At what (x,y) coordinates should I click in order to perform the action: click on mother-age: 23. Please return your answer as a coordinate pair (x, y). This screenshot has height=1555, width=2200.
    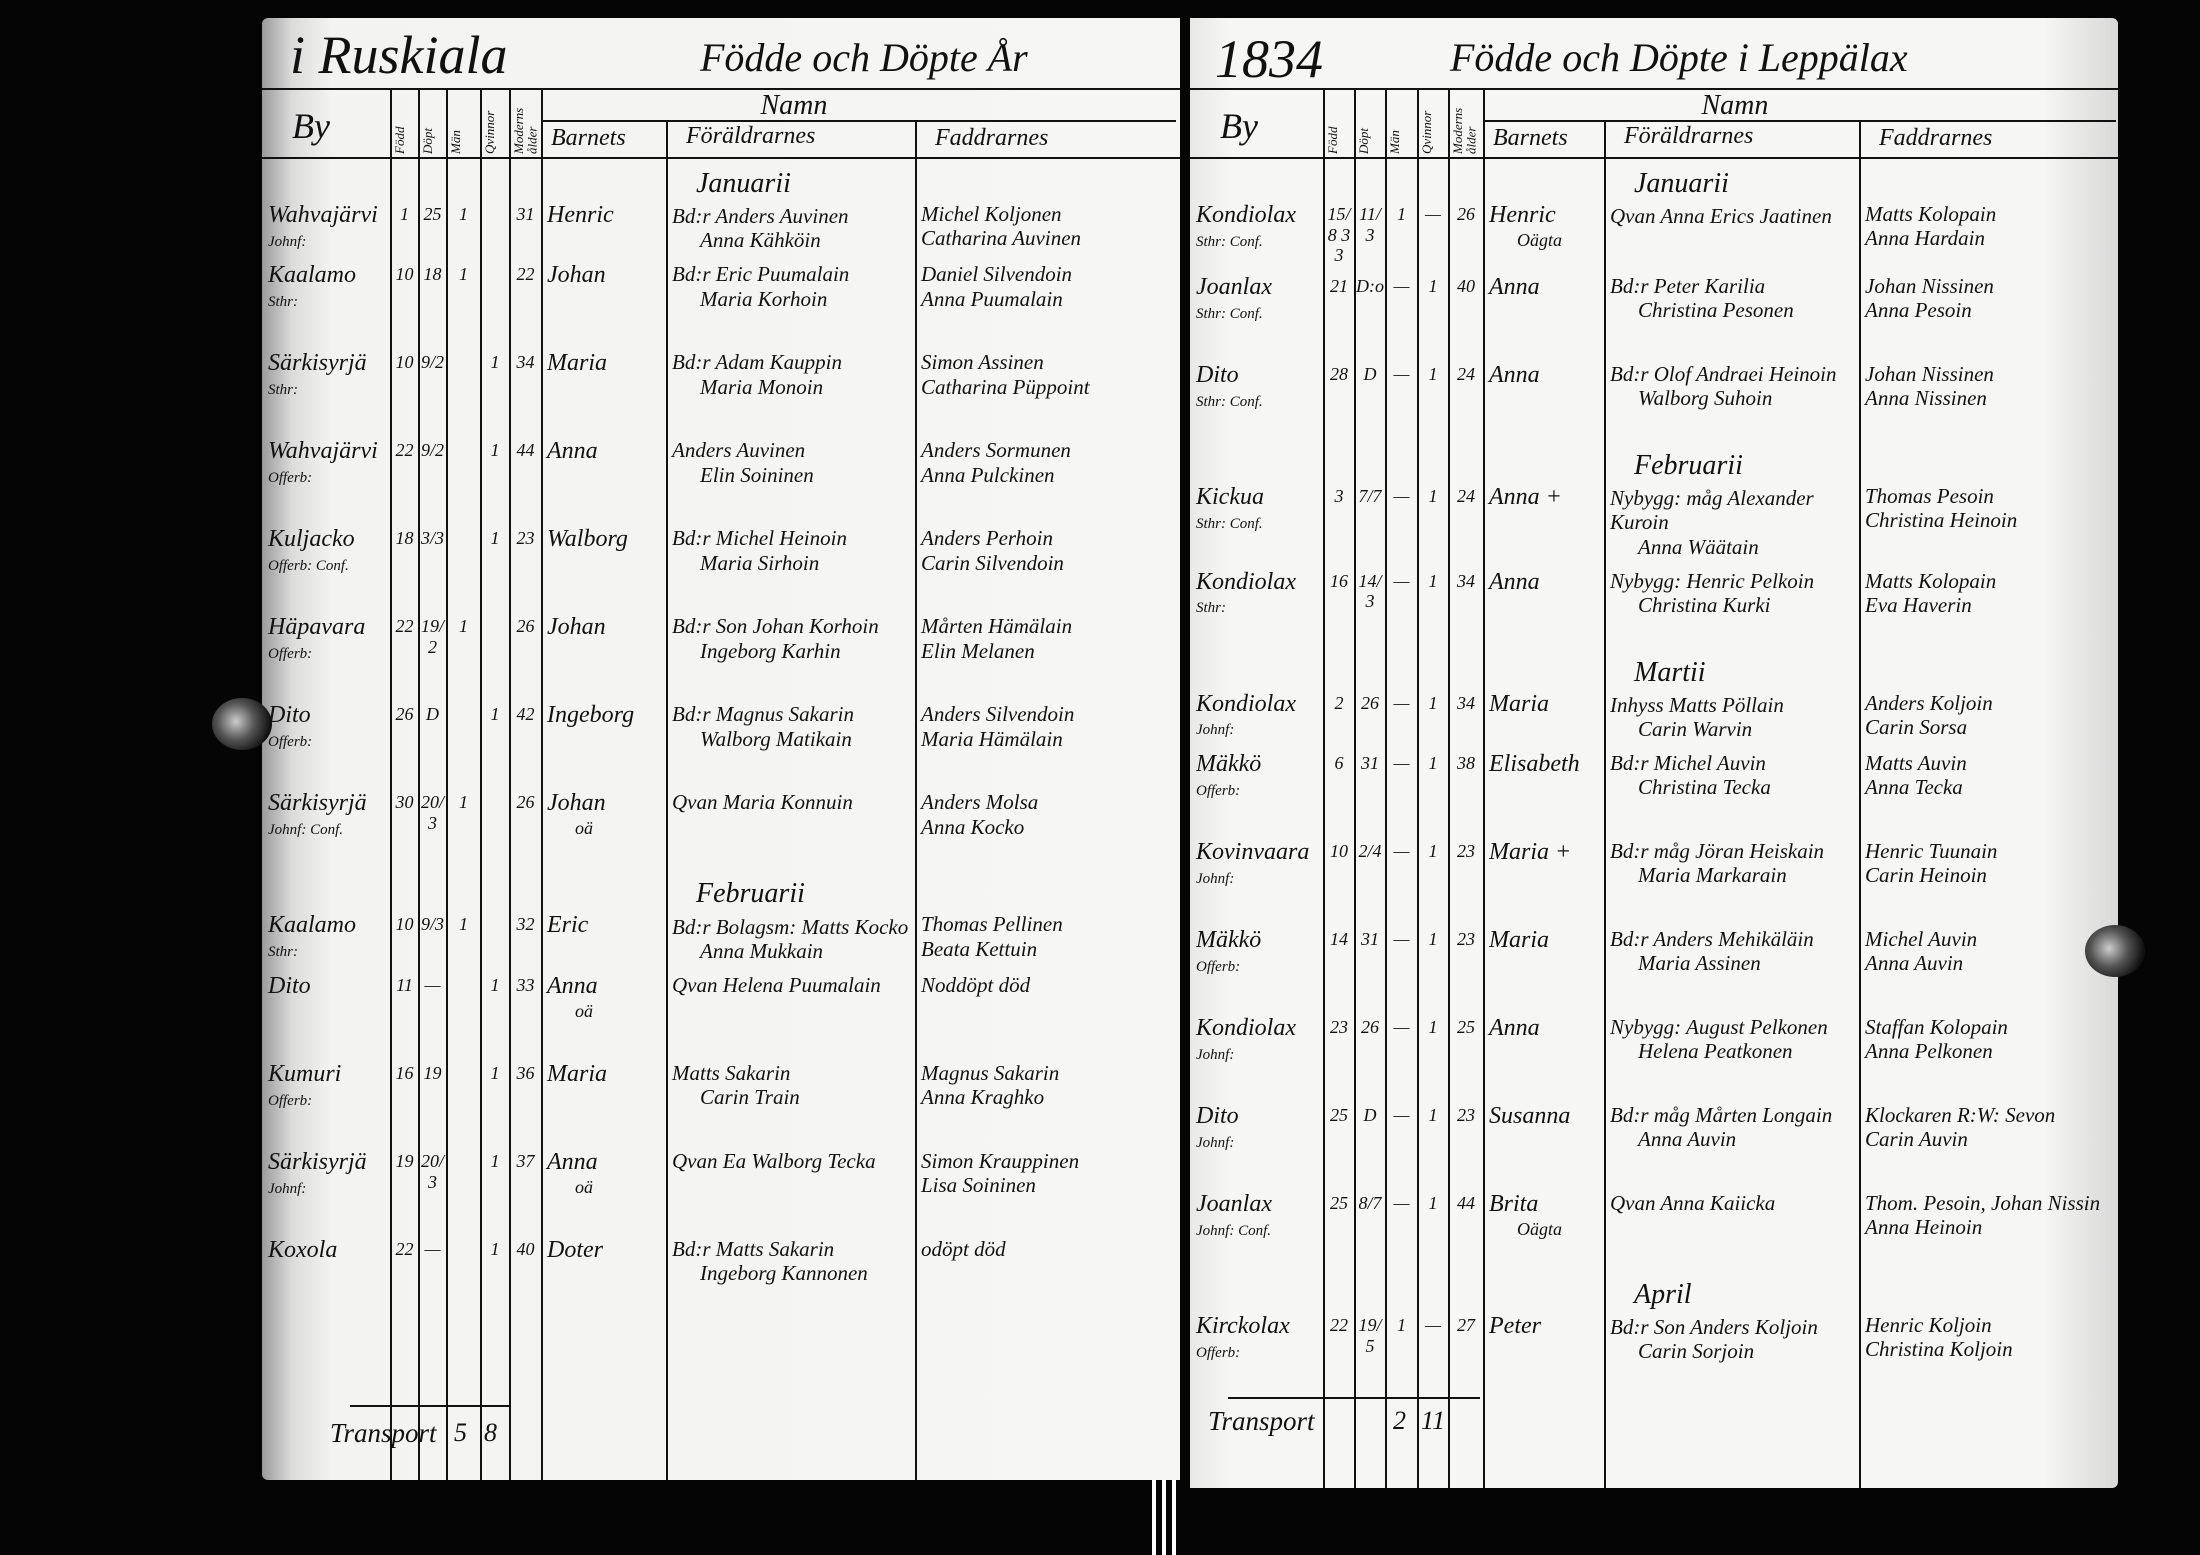
    Looking at the image, I should click on (1466, 851).